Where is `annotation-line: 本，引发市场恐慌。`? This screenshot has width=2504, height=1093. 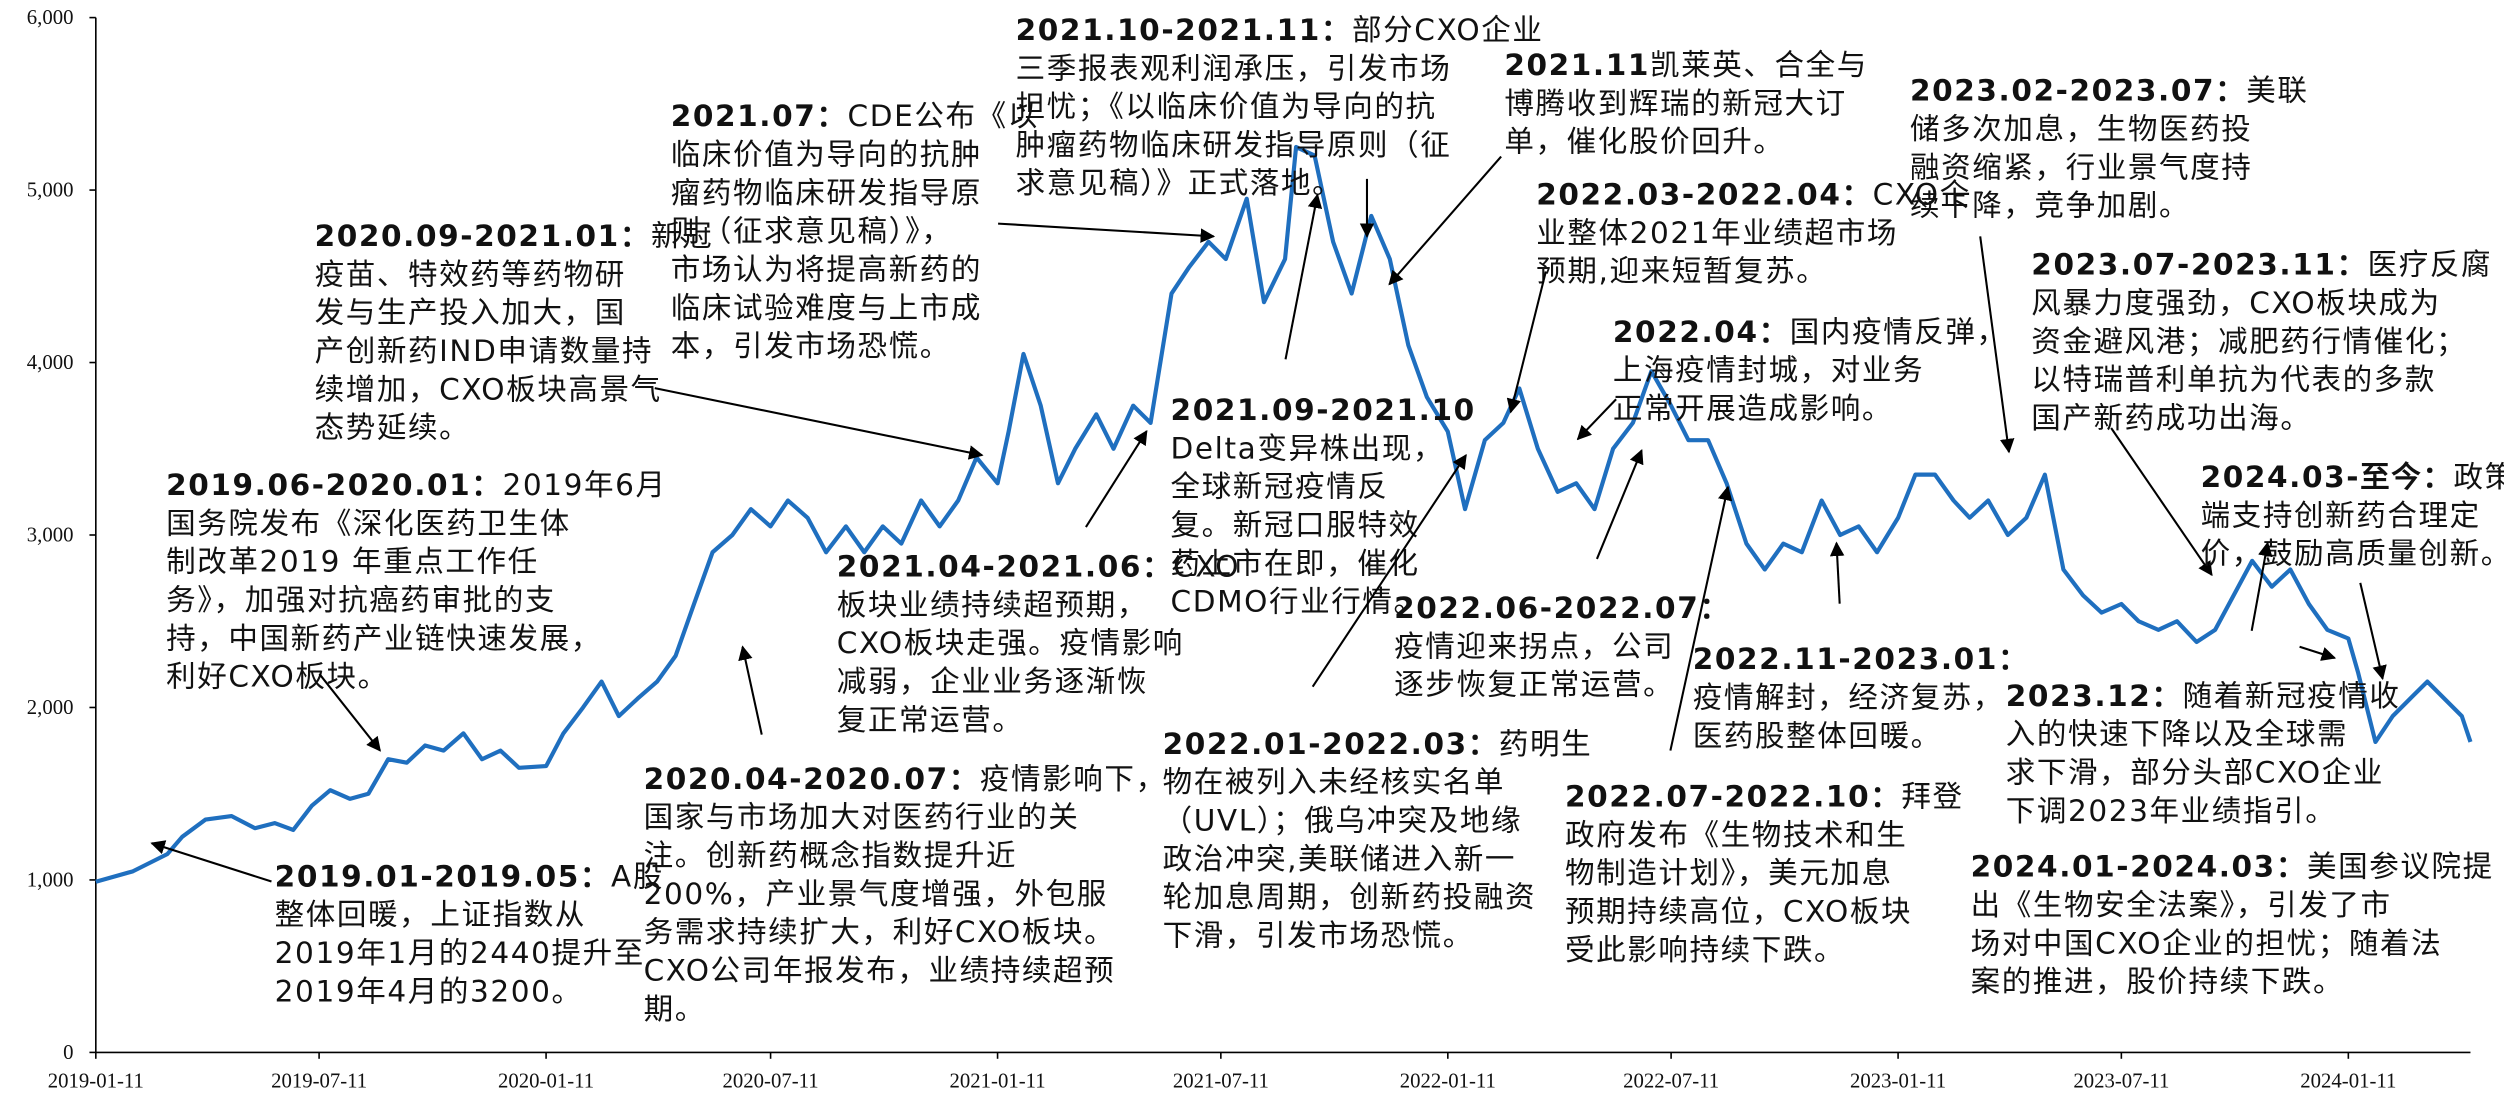
annotation-line: 本，引发市场恐慌。 is located at coordinates (811, 346).